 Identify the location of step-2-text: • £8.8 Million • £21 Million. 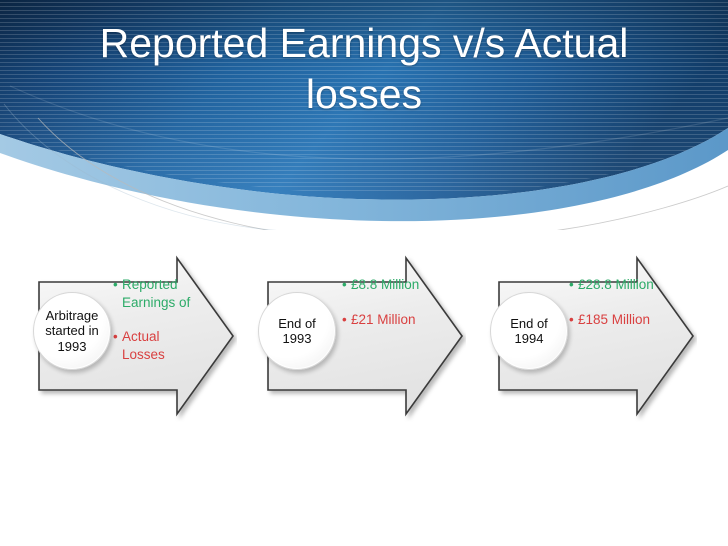
(385, 302).